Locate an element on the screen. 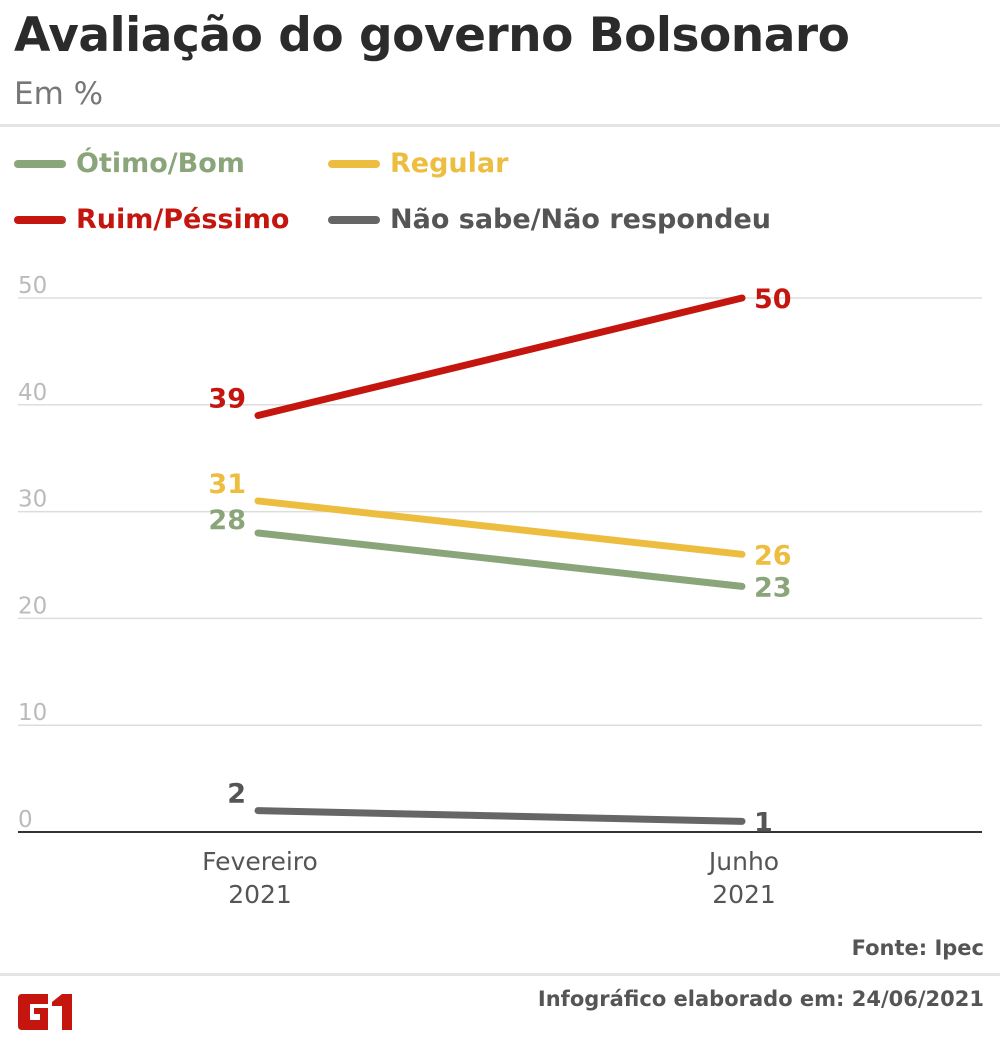 This screenshot has height=1053, width=1000. x-tick-label: Junho is located at coordinates (743, 861).